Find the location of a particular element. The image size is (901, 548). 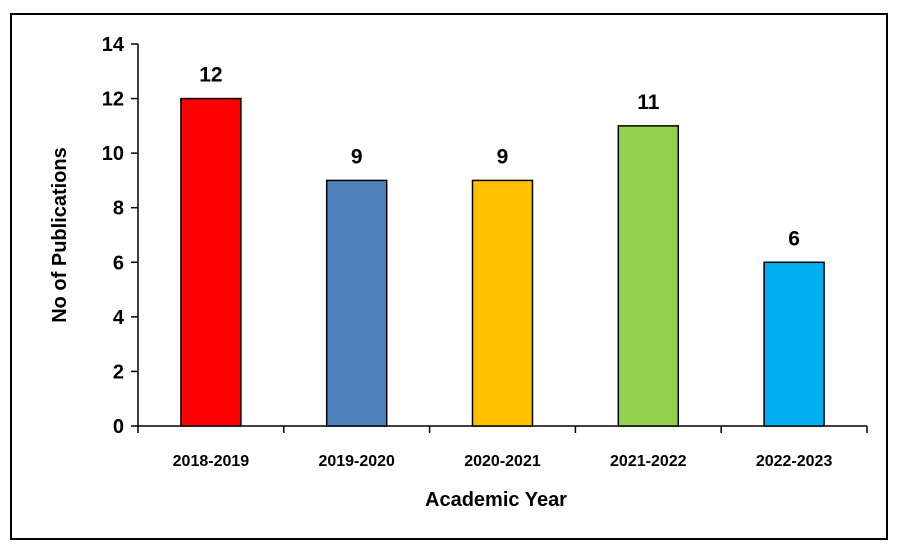

x-tick-label-2019-2020: 2019-2020 is located at coordinates (356, 461).